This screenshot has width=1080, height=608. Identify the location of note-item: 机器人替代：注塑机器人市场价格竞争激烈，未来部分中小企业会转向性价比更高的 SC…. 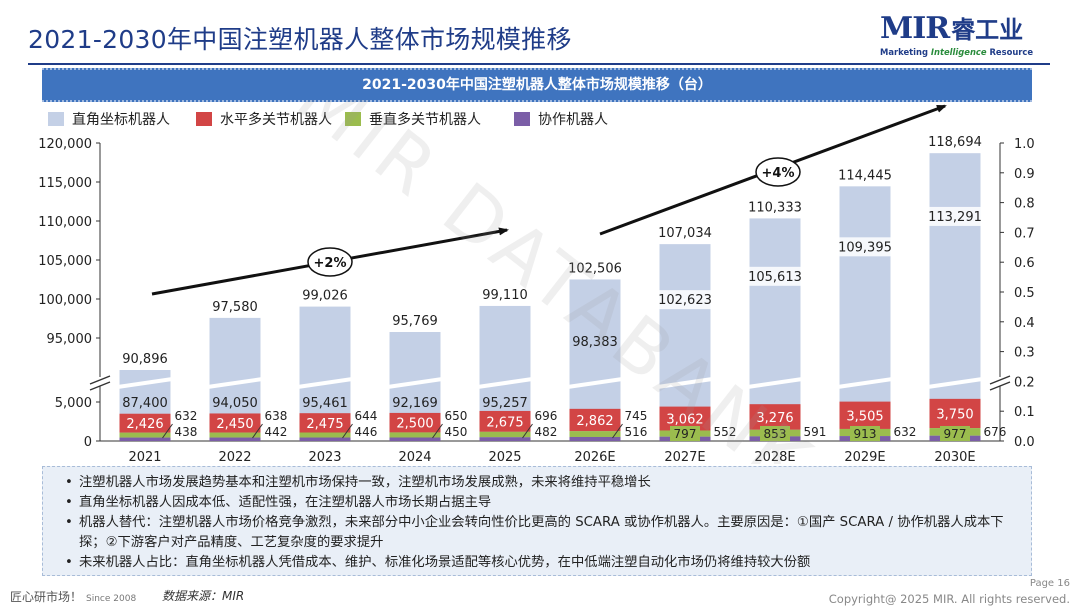
(543, 533).